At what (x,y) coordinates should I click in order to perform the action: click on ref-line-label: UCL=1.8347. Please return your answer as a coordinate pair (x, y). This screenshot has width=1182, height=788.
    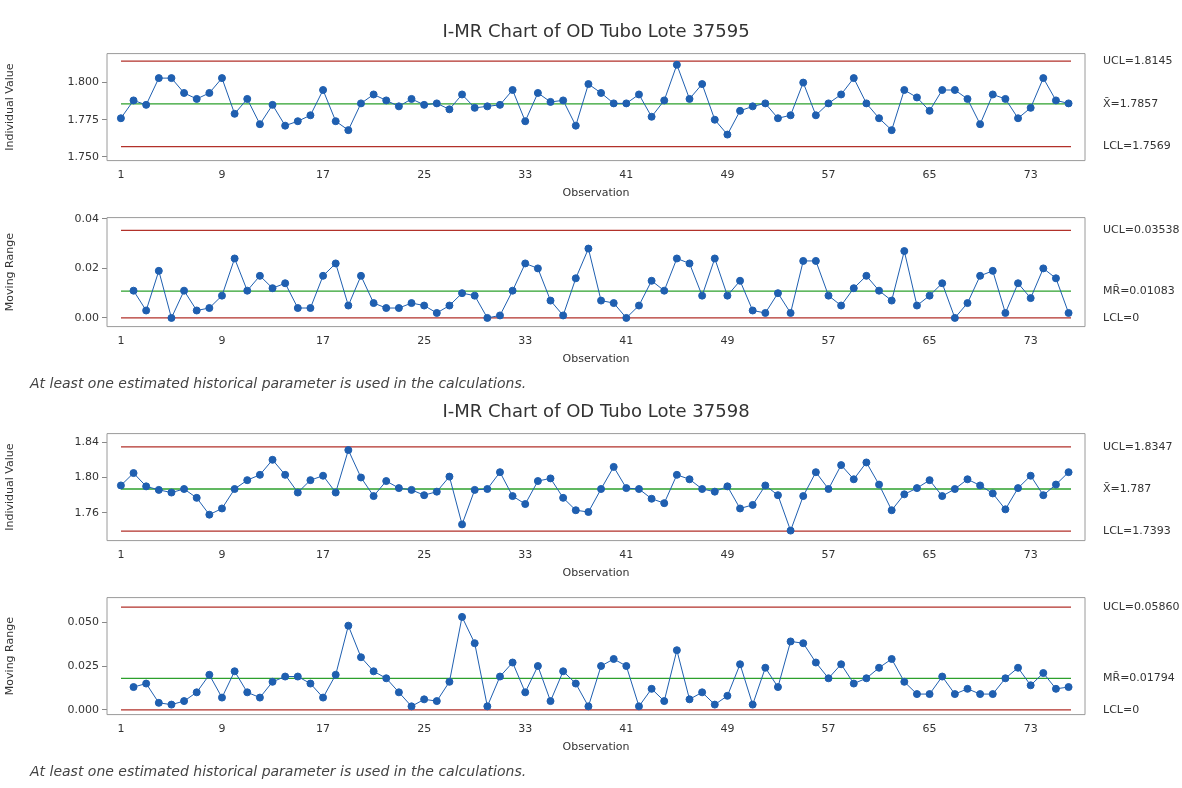
    Looking at the image, I should click on (1138, 446).